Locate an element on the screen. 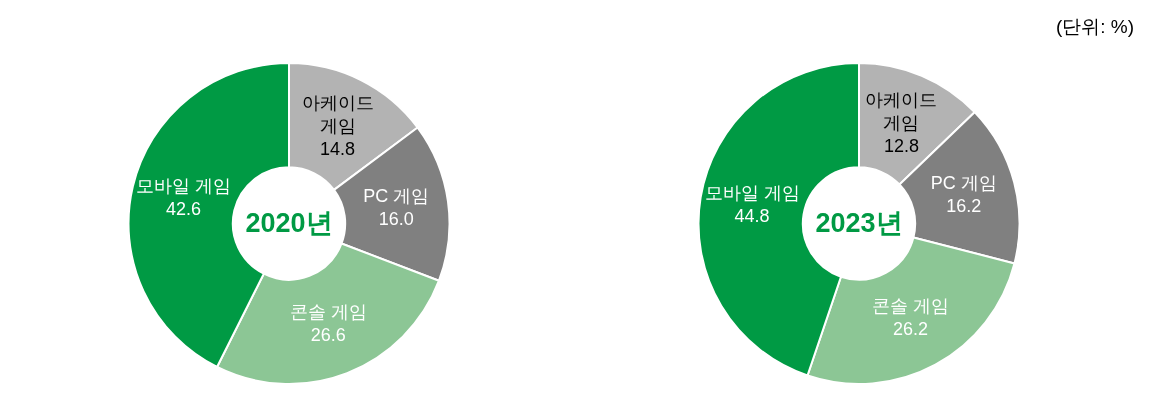 The height and width of the screenshot is (395, 1157). data-label: 26.2 is located at coordinates (911, 329).